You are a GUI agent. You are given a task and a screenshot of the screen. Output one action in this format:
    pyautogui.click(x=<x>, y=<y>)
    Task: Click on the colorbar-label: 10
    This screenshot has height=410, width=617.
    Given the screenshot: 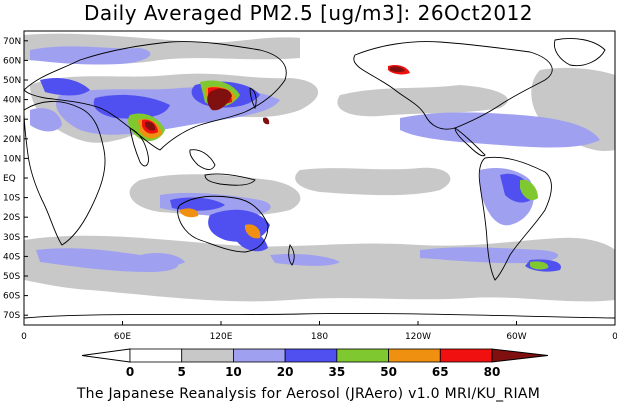 What is the action you would take?
    pyautogui.click(x=233, y=372)
    